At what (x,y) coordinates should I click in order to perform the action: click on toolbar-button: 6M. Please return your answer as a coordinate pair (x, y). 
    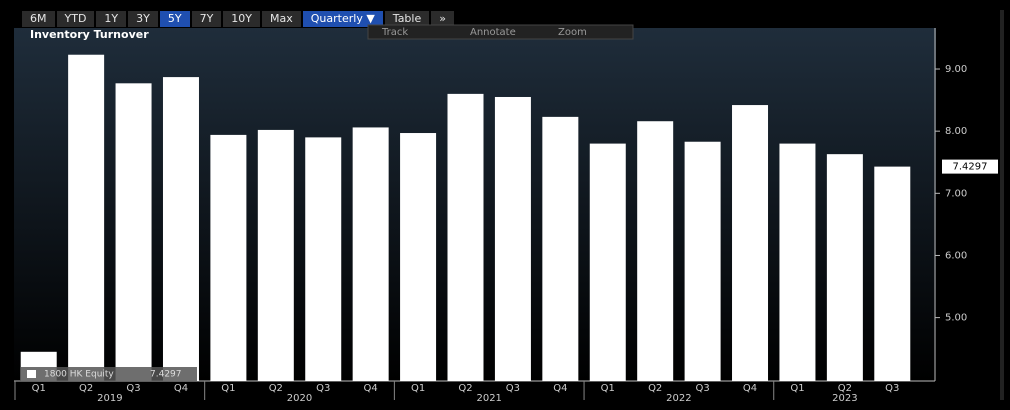
    Looking at the image, I should click on (38, 19).